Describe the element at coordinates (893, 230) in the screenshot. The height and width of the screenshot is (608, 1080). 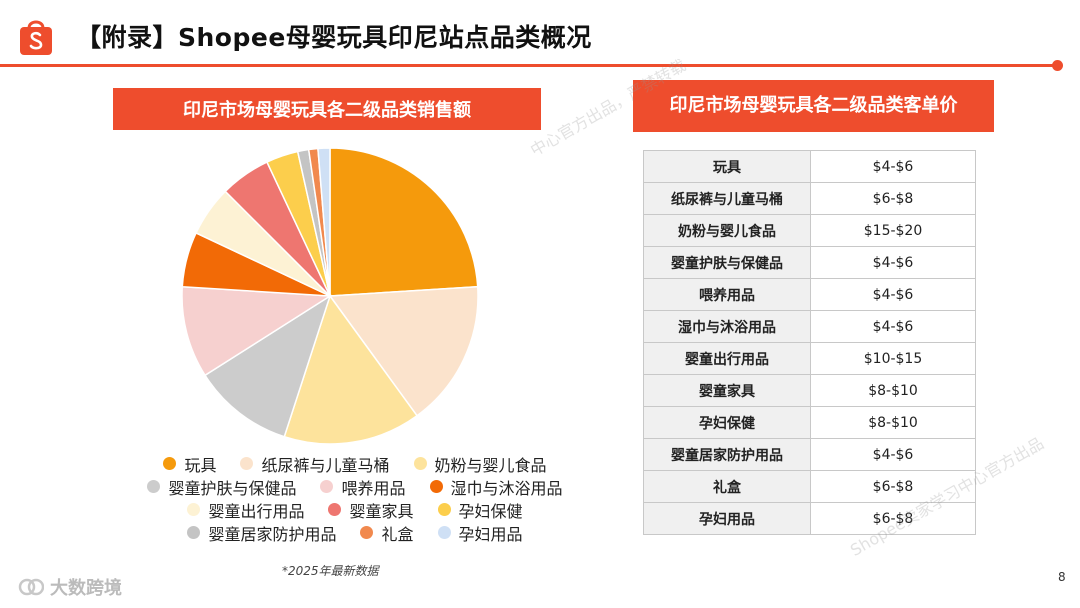
I see `table-cell-price: $15-$20` at that location.